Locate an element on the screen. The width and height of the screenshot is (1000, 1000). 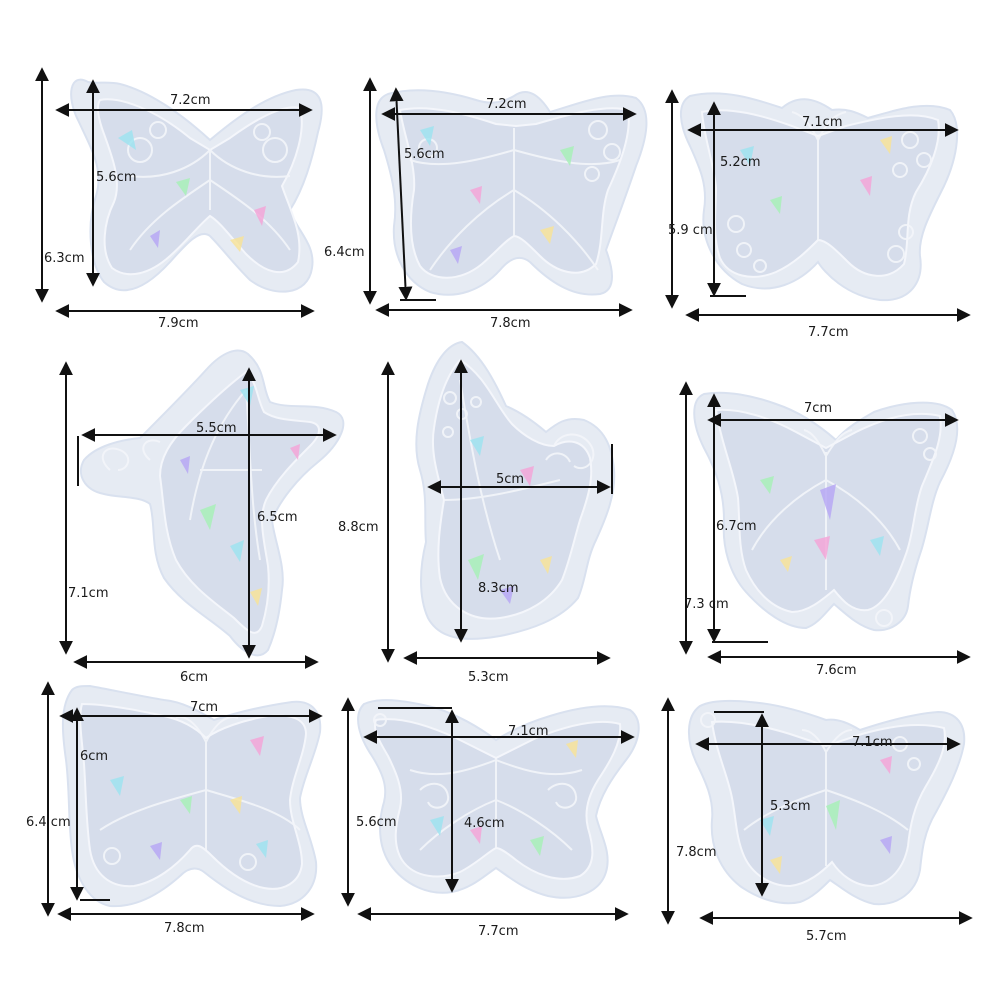
mold-1-width-label: 7.2cm is located at coordinates (190, 100).